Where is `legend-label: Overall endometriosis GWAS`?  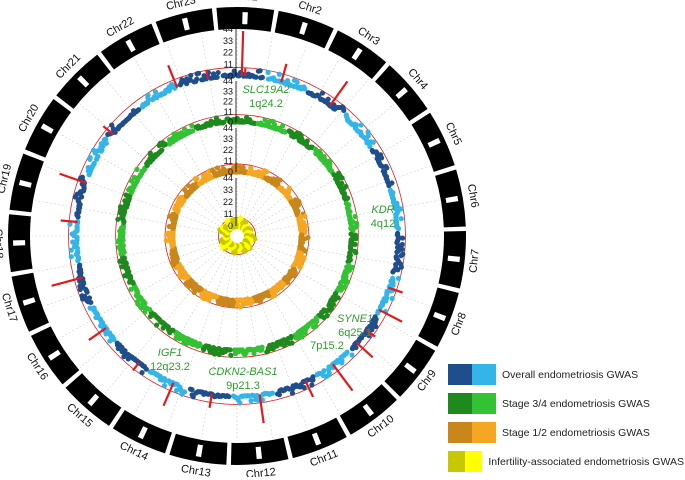
legend-label: Overall endometriosis GWAS is located at coordinates (570, 375).